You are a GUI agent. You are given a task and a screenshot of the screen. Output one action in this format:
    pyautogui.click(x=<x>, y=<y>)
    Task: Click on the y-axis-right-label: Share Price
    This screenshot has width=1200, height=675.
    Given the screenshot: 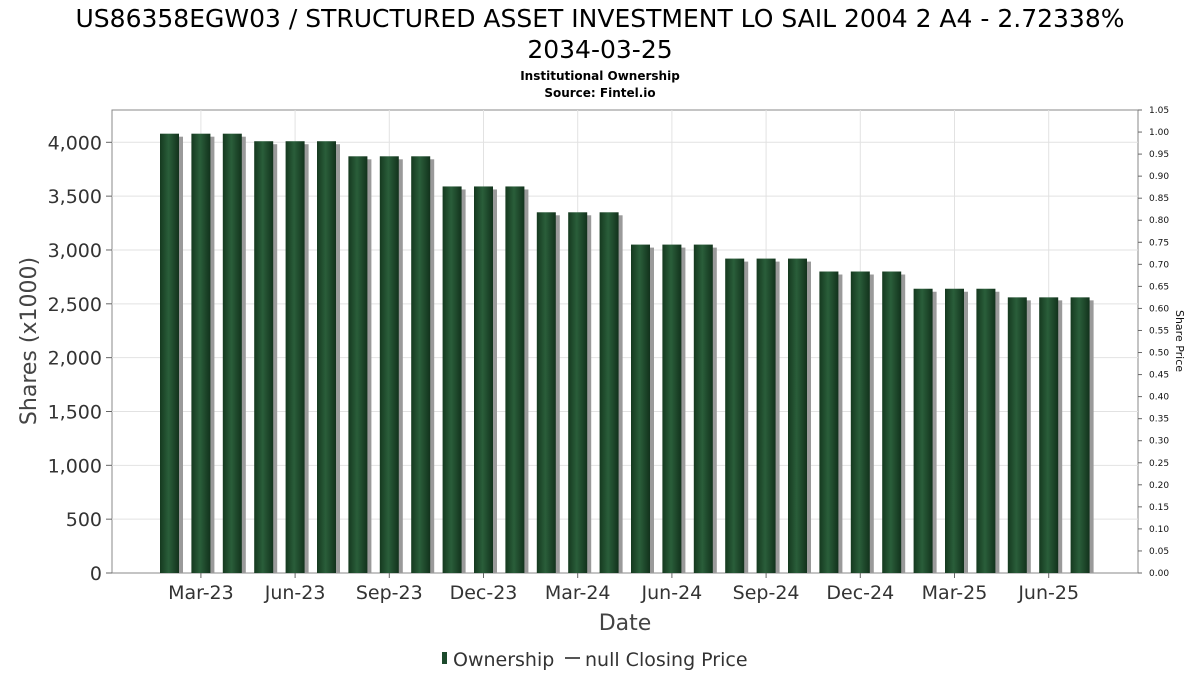 What is the action you would take?
    pyautogui.click(x=1179, y=341)
    